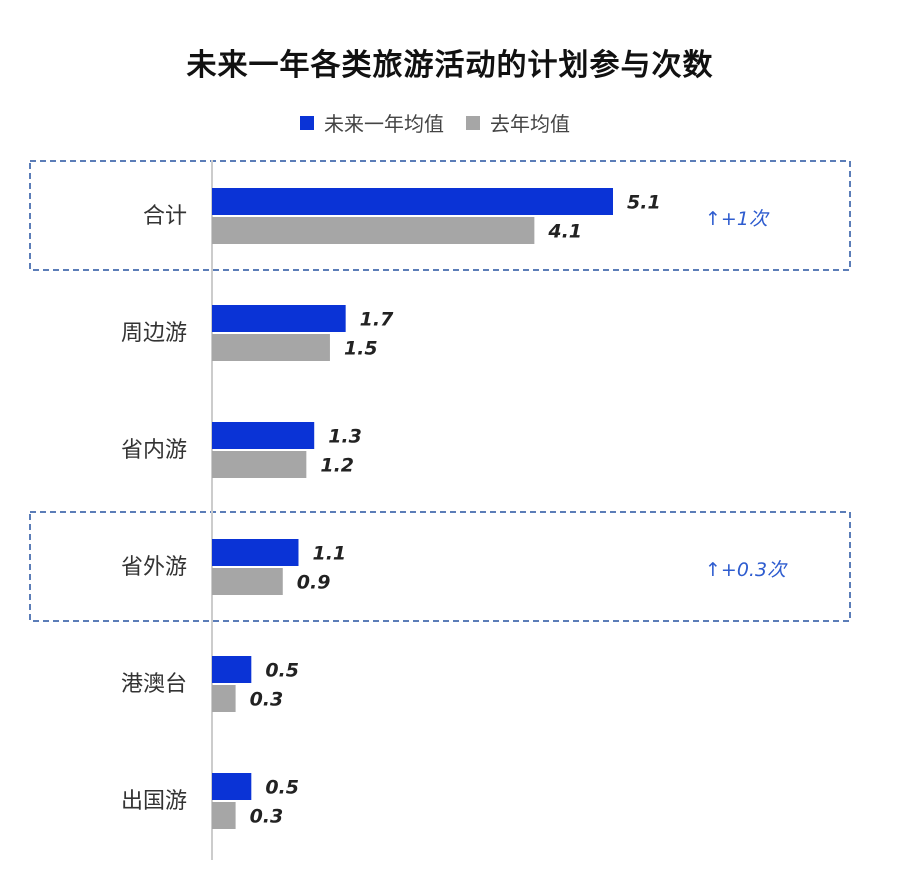 The image size is (900, 877). What do you see at coordinates (384, 124) in the screenshot?
I see `legend-label-series1: 未来一年均值` at bounding box center [384, 124].